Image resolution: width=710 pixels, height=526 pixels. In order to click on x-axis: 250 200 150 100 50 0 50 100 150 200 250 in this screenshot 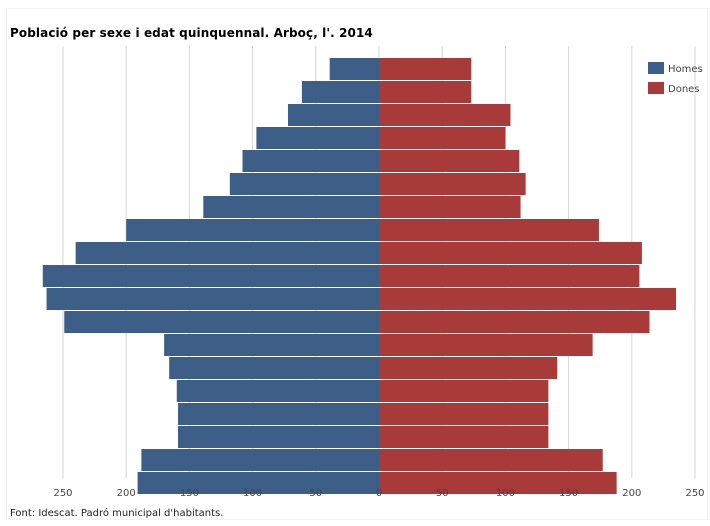, I will do `click(378, 493)`.